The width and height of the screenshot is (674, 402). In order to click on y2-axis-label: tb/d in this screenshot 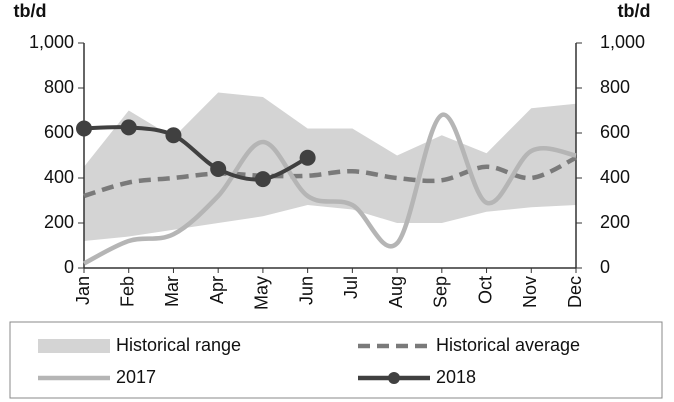, I will do `click(634, 11)`.